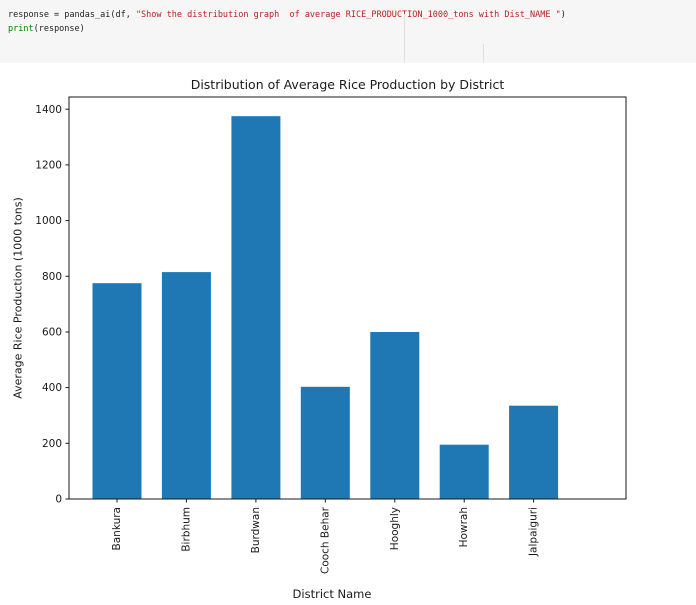  Describe the element at coordinates (464, 527) in the screenshot. I see `x-tick-label: Howrah` at that location.